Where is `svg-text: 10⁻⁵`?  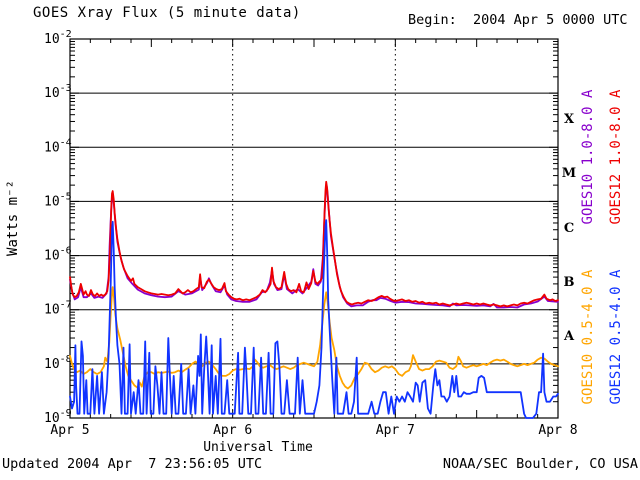
svg-text: 10⁻⁵ is located at coordinates (58, 200).